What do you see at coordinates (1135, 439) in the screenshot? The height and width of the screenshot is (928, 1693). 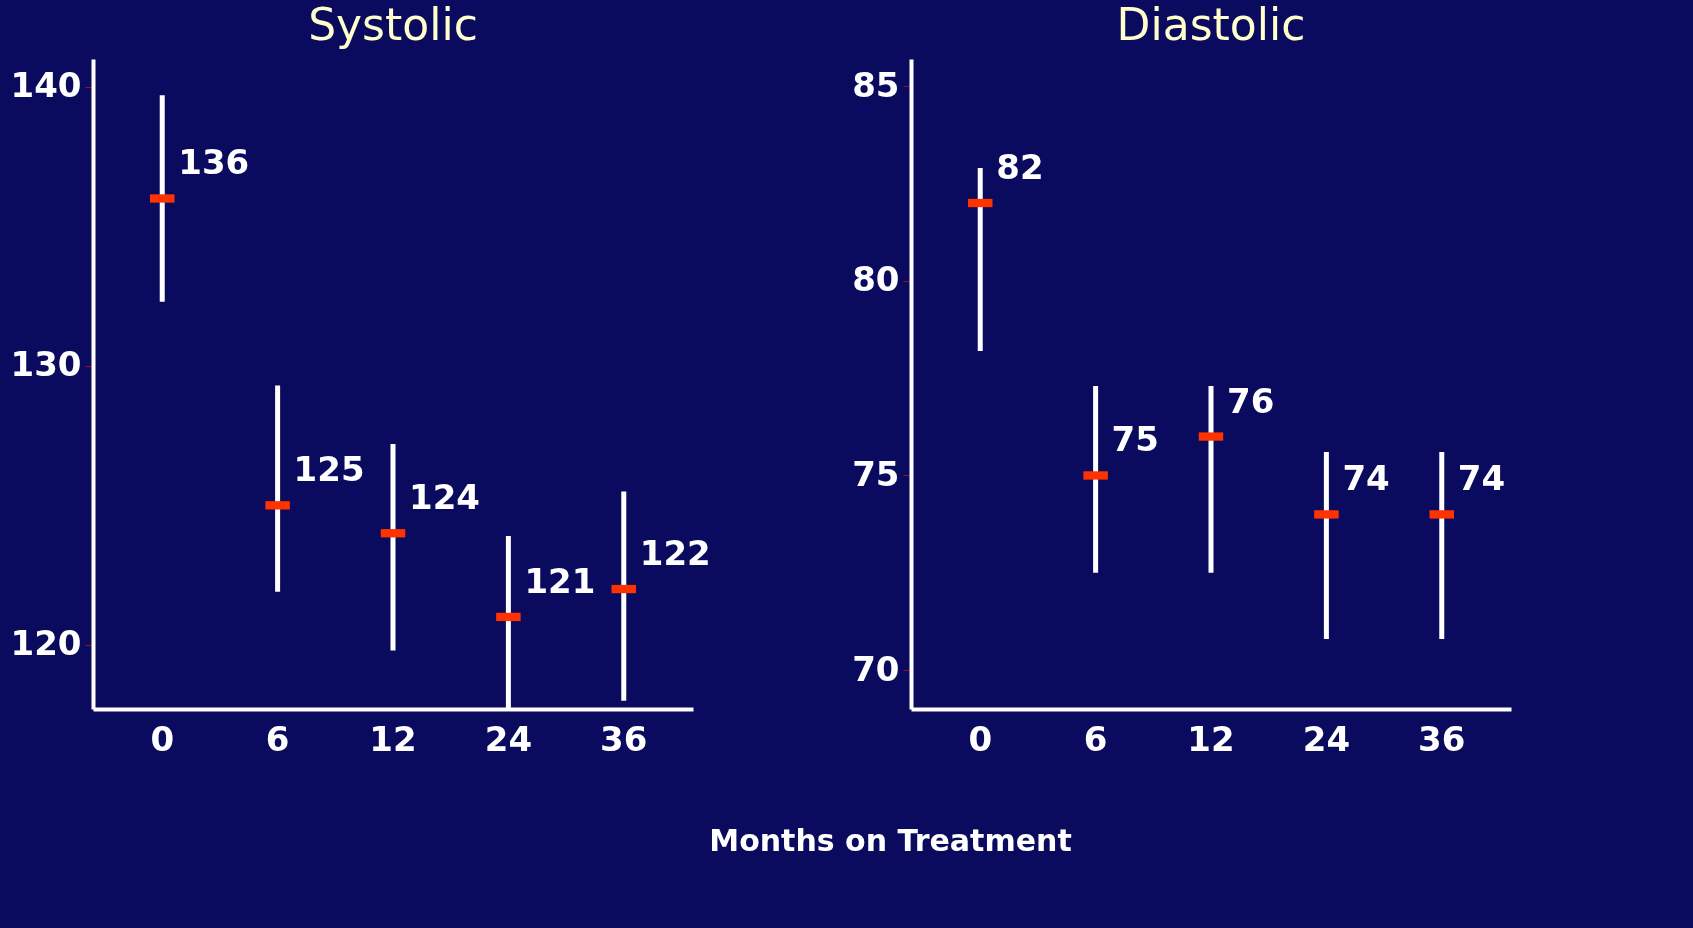 I see `data-label: 75` at bounding box center [1135, 439].